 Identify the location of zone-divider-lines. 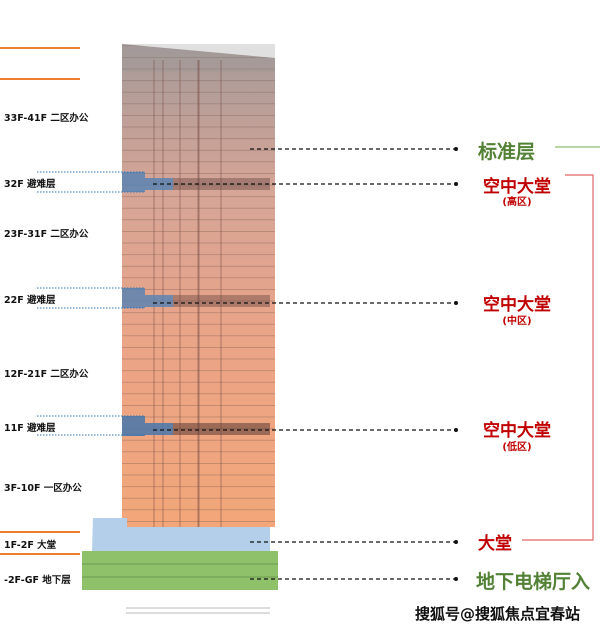
(40, 301).